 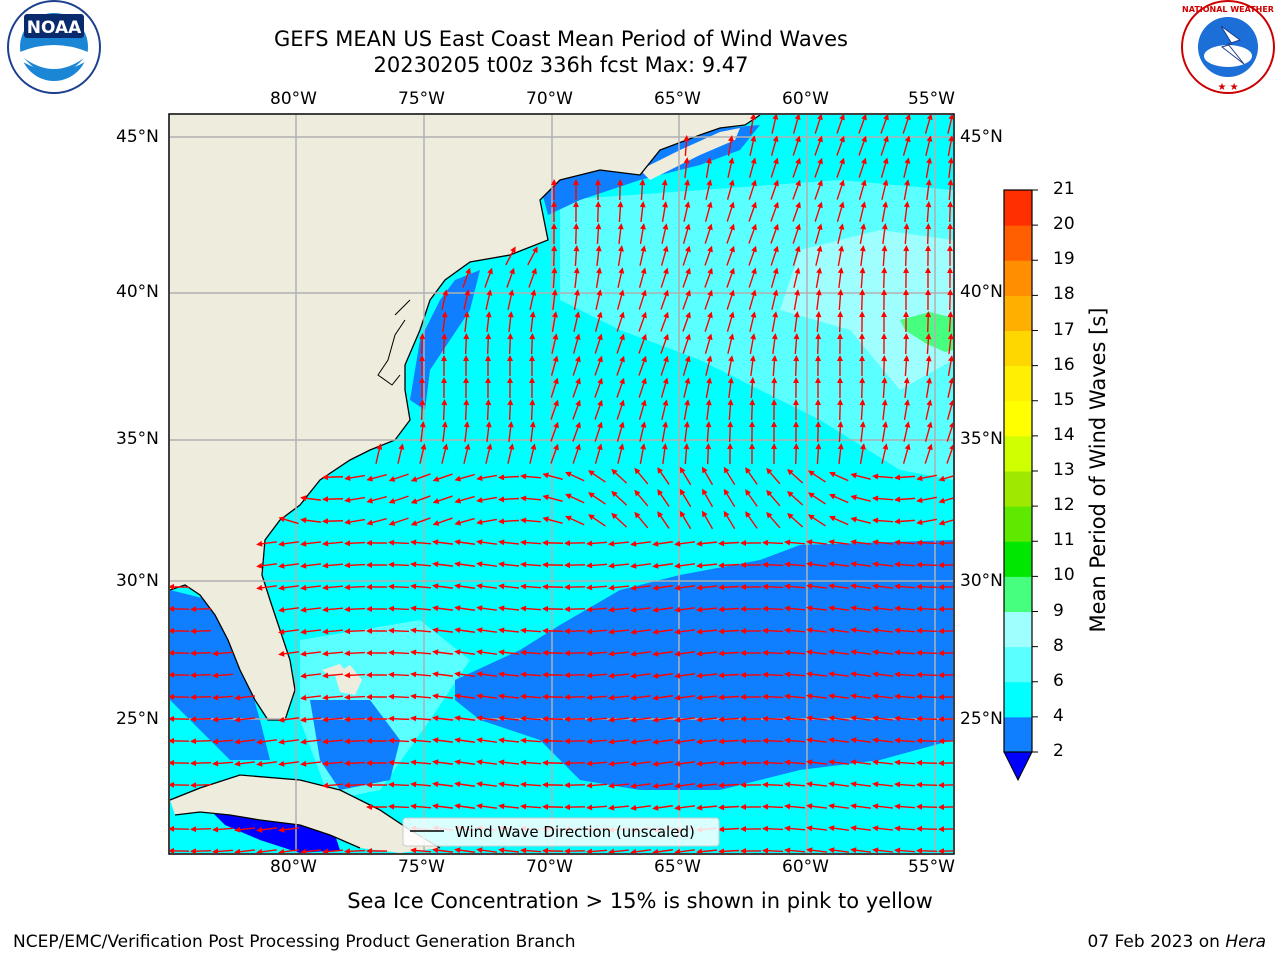 What do you see at coordinates (1064, 505) in the screenshot?
I see `colorbar-tick-label: 12` at bounding box center [1064, 505].